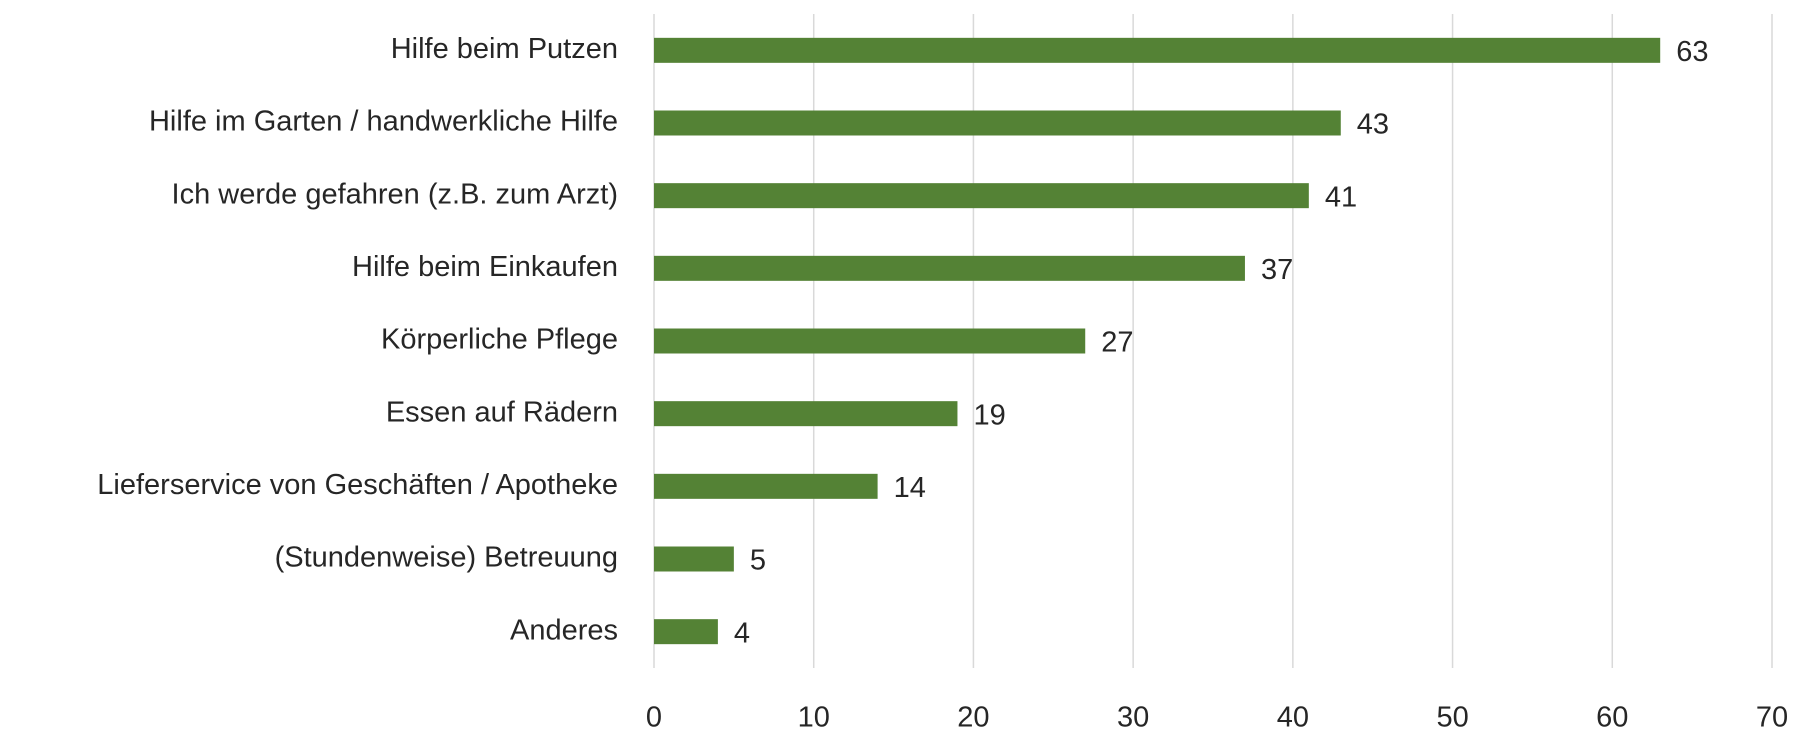 The height and width of the screenshot is (732, 1795). I want to click on x-tick-label: 20, so click(973, 717).